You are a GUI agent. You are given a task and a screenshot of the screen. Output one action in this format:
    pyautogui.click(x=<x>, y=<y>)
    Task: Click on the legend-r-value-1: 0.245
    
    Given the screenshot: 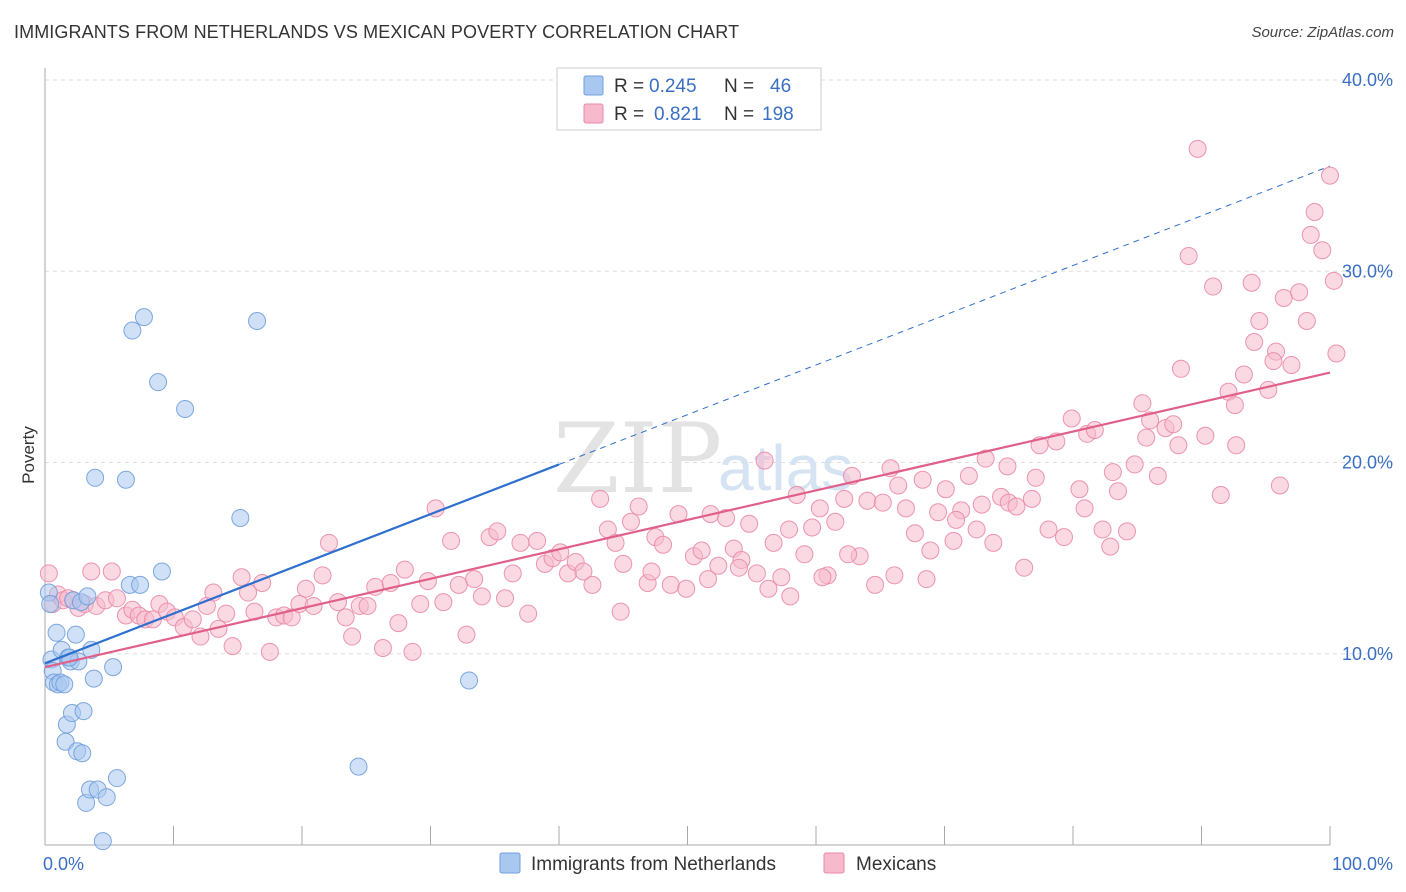 What is the action you would take?
    pyautogui.click(x=673, y=86)
    